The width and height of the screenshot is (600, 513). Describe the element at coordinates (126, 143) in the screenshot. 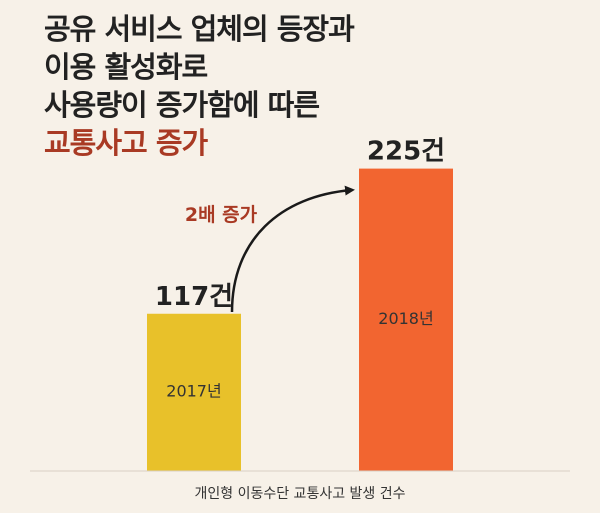

I see `headline-accent-line: 교통사고 증가` at that location.